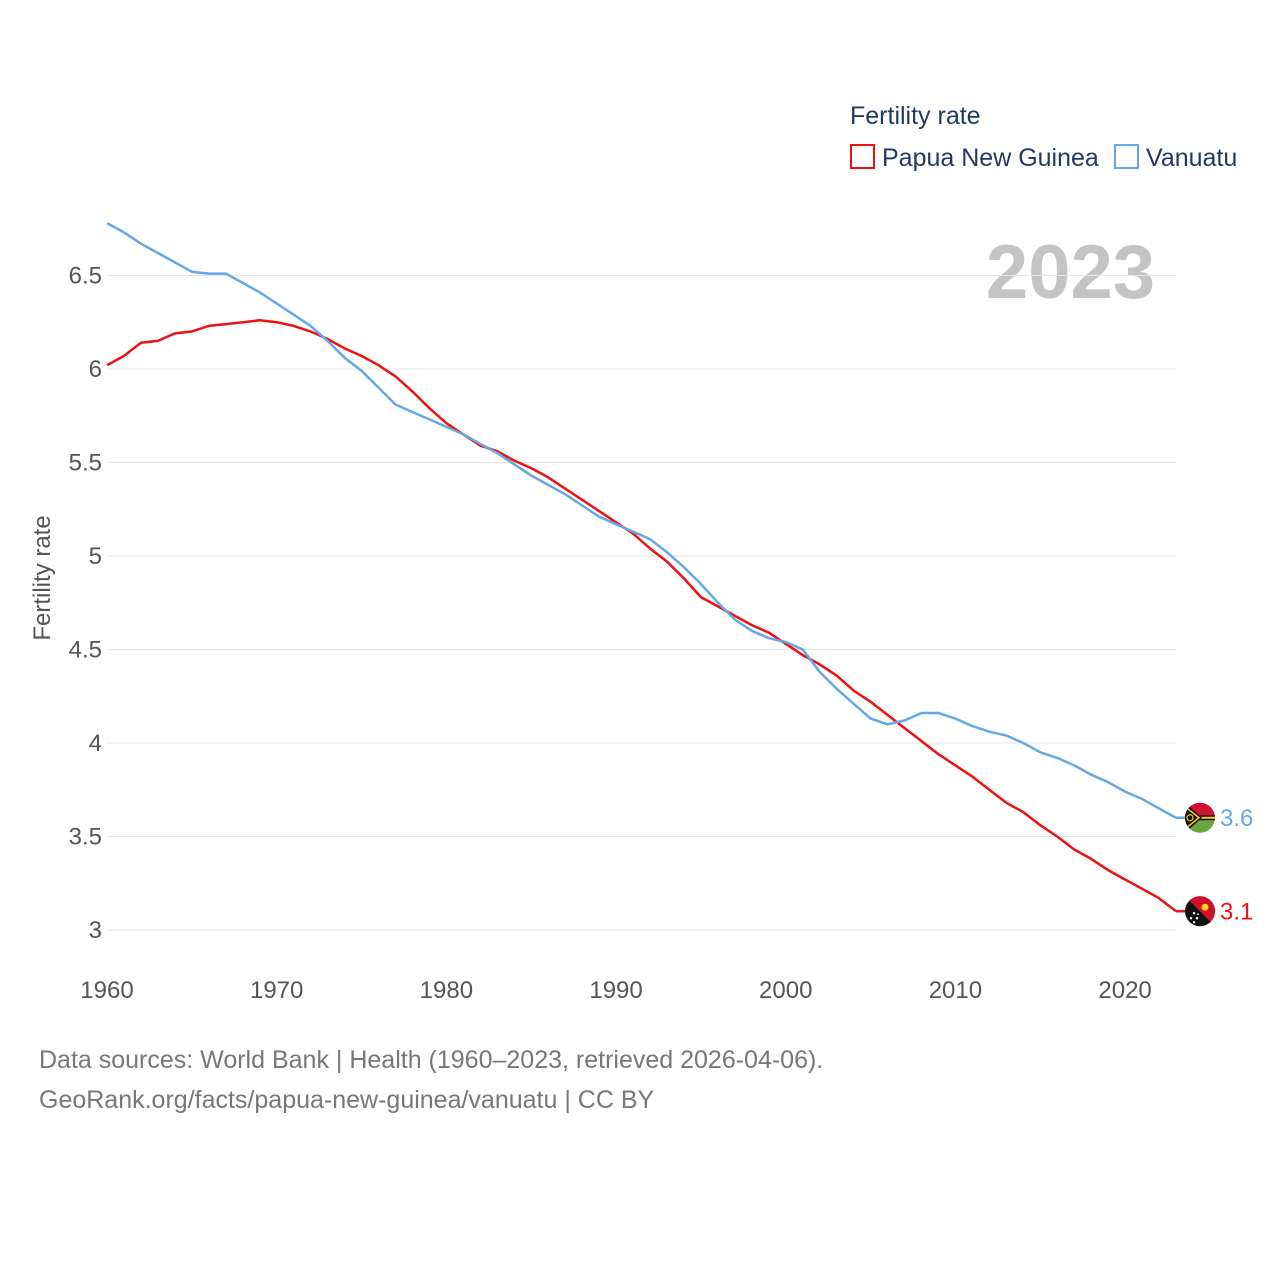  I want to click on x-tick-label: 2000, so click(785, 990).